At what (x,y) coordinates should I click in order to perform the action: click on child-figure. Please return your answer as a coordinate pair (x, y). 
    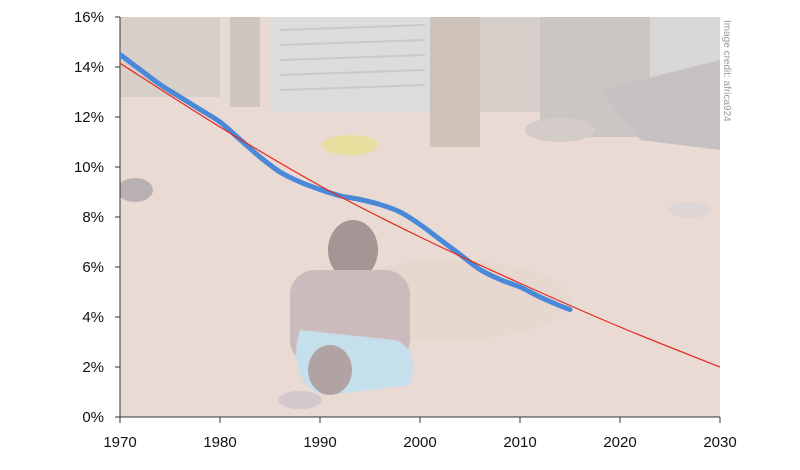
    Looking at the image, I should click on (346, 314).